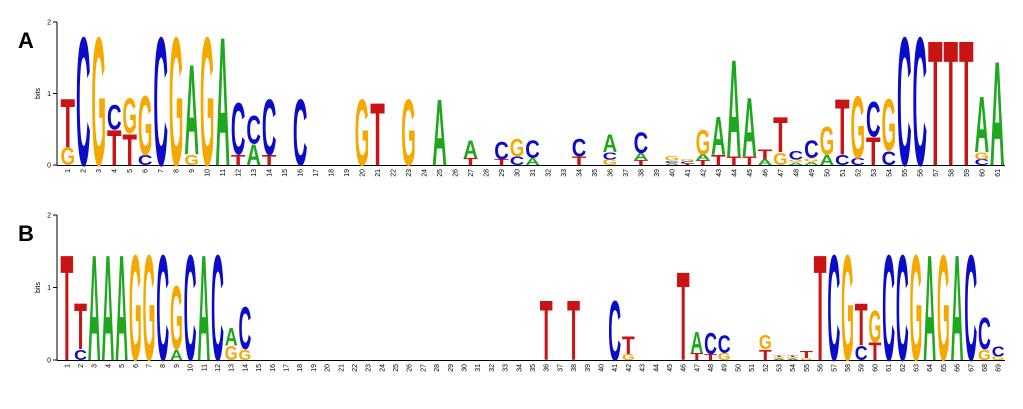 The image size is (1023, 409). Describe the element at coordinates (285, 173) in the screenshot. I see `x-tick-label: 15` at that location.